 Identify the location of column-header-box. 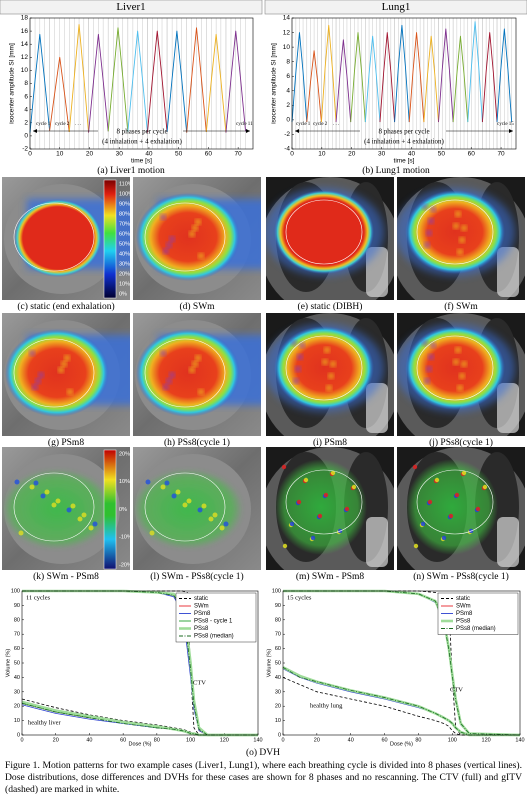
(131, 7).